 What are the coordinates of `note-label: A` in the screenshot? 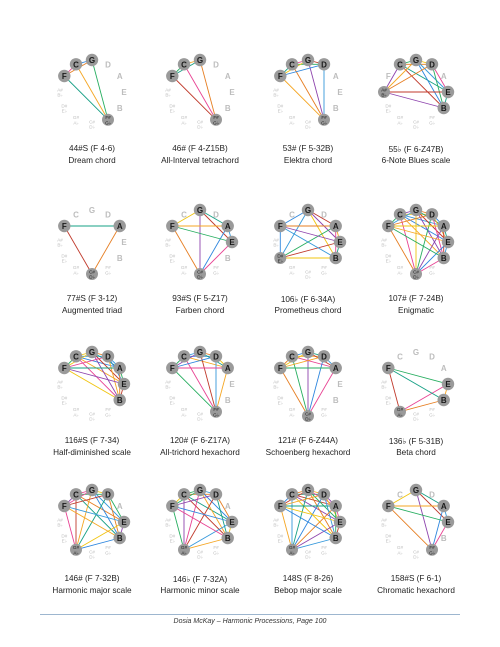 It's located at (120, 368).